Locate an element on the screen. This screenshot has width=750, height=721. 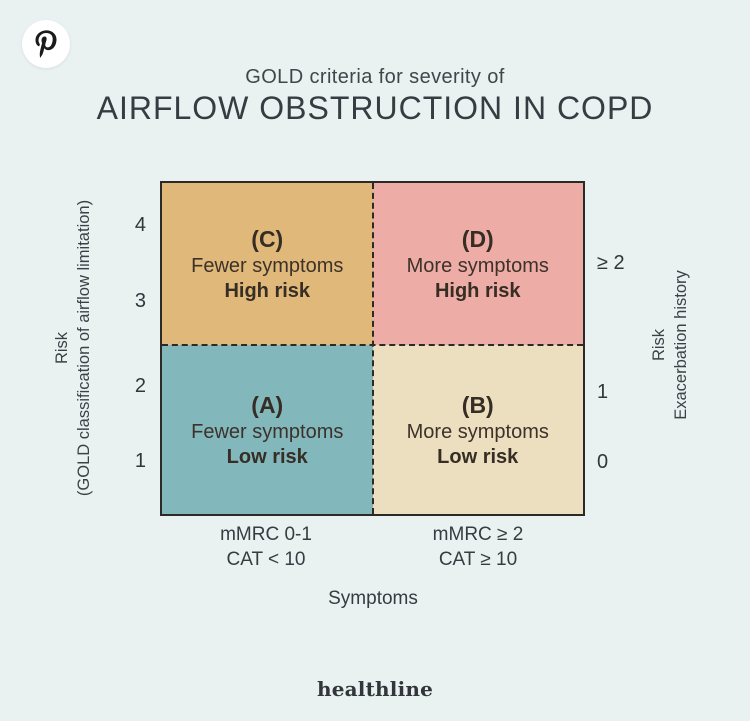
right-axis-tick-0: 0 is located at coordinates (603, 462).